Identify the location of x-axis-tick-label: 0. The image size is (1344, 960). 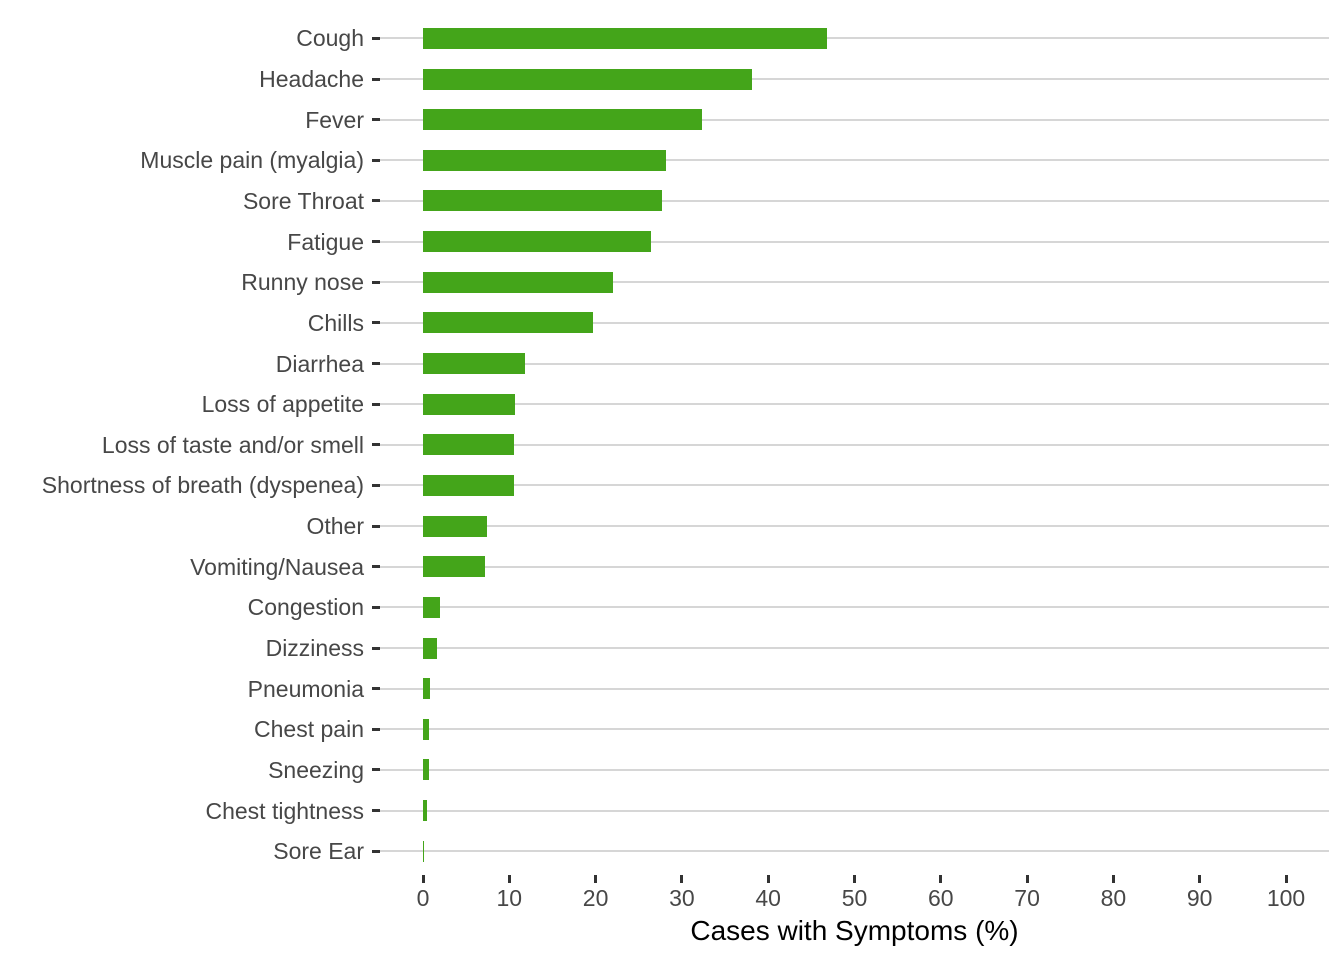
(423, 898).